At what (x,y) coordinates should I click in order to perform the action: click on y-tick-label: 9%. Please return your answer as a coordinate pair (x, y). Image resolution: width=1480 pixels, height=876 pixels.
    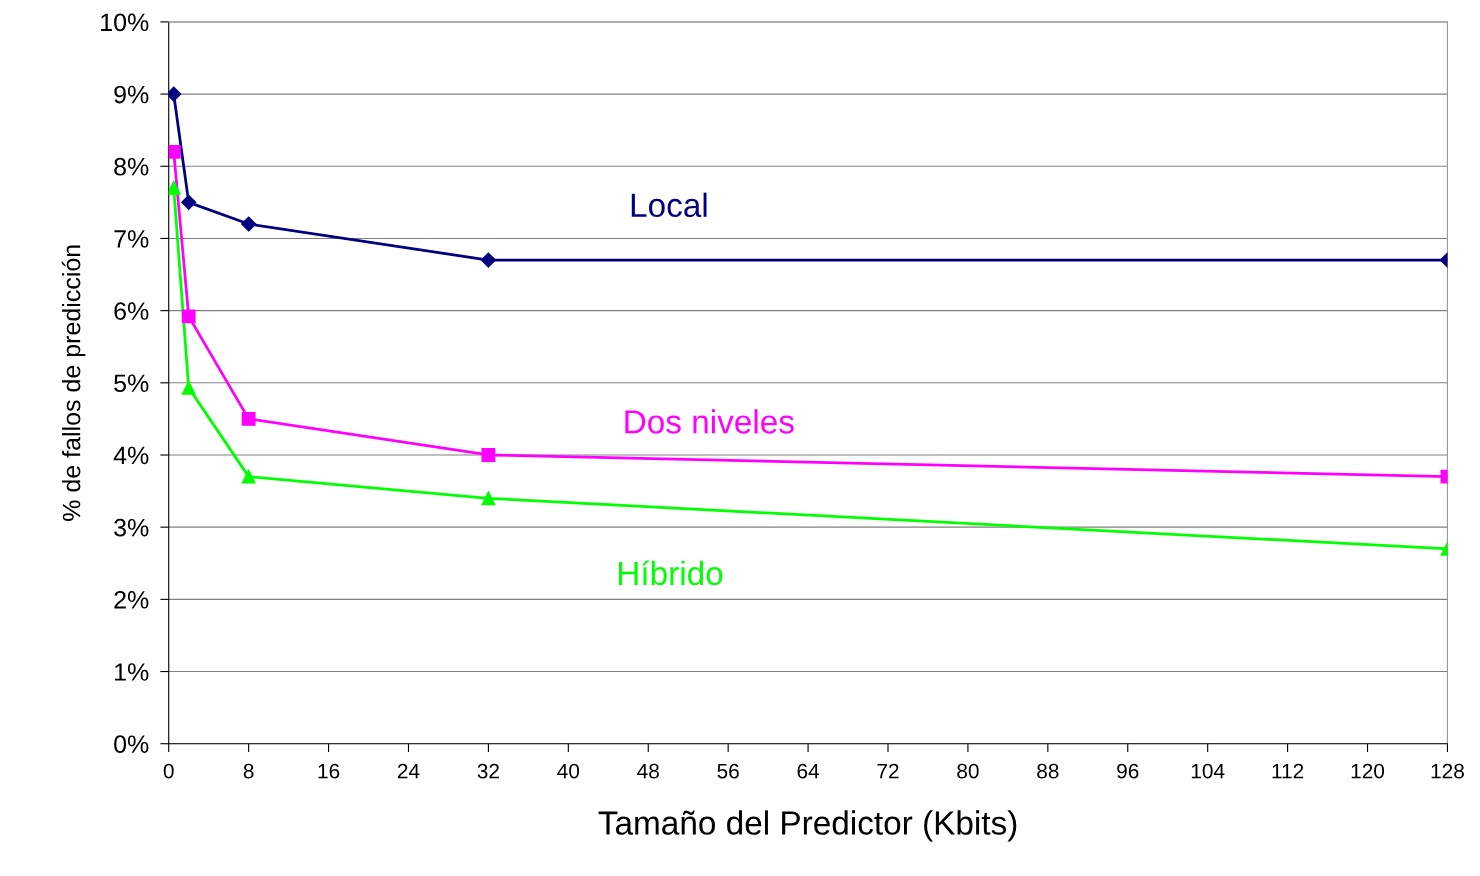
    Looking at the image, I should click on (131, 94).